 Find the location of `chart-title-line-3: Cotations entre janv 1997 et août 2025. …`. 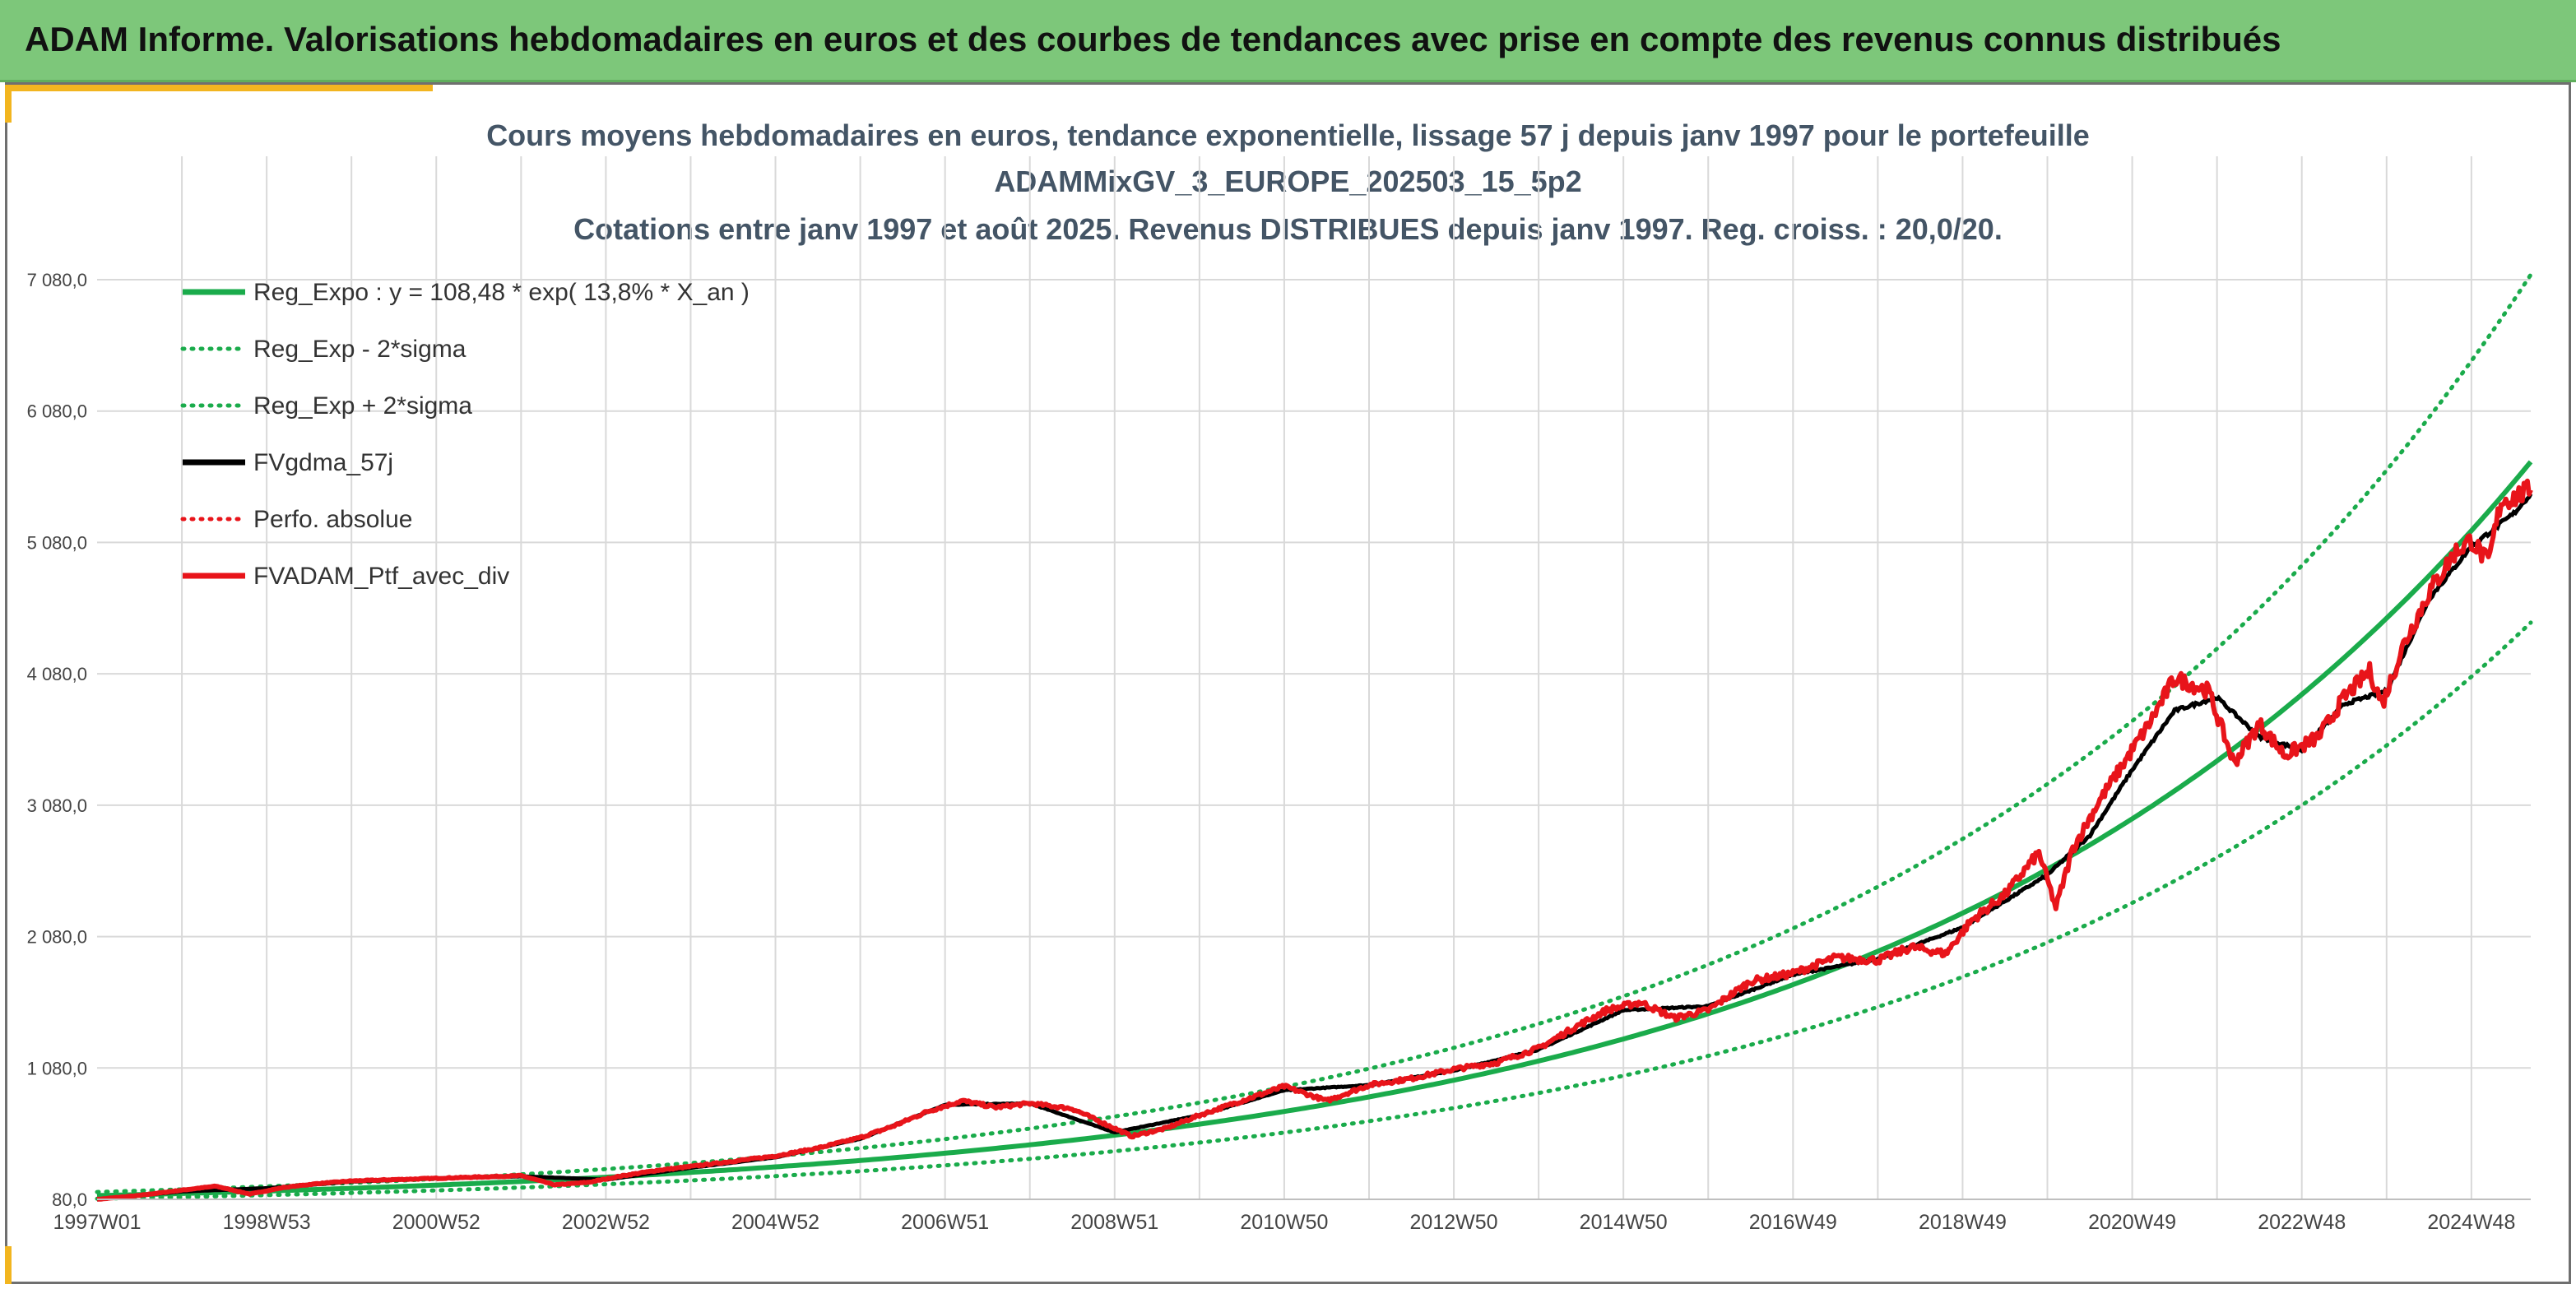

chart-title-line-3: Cotations entre janv 1997 et août 2025. … is located at coordinates (1288, 229).